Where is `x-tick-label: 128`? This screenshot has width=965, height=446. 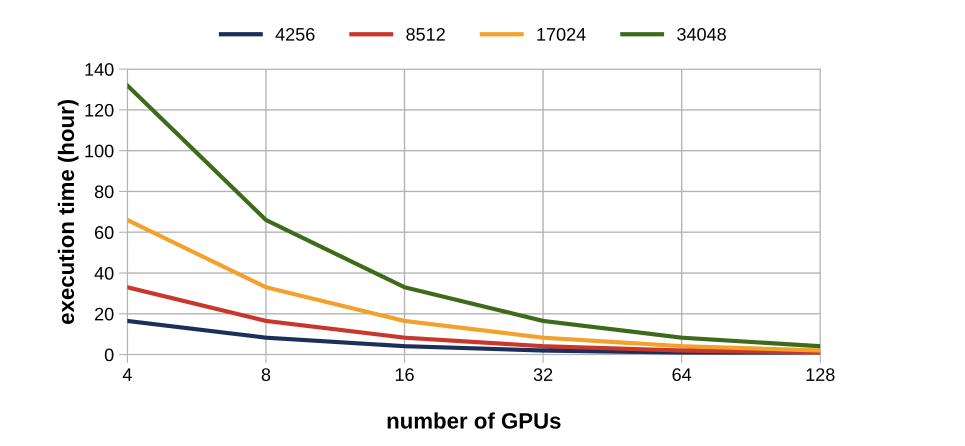
x-tick-label: 128 is located at coordinates (820, 375).